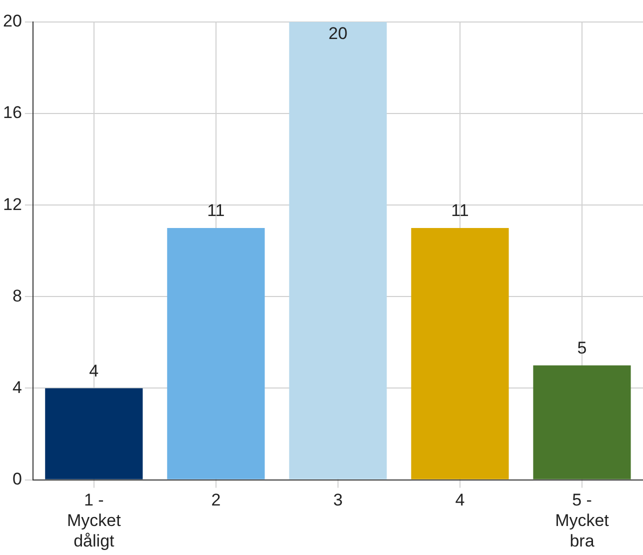  I want to click on y-tick-label: 8, so click(17, 296).